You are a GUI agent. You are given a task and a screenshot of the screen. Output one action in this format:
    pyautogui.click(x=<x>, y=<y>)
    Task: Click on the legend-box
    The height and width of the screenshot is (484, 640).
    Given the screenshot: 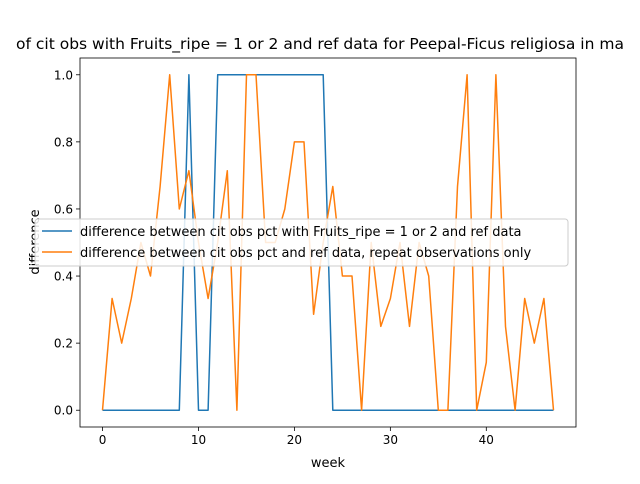 What is the action you would take?
    pyautogui.click(x=301, y=242)
    